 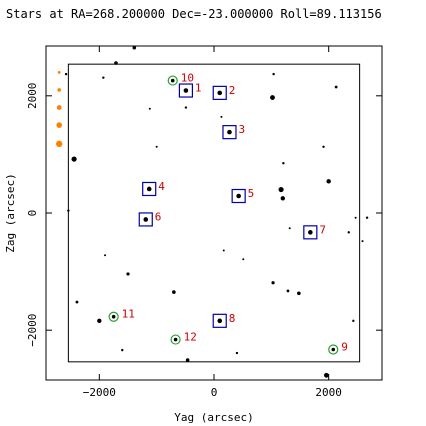 I want to click on x-tick-label: −2000, so click(x=99, y=392).